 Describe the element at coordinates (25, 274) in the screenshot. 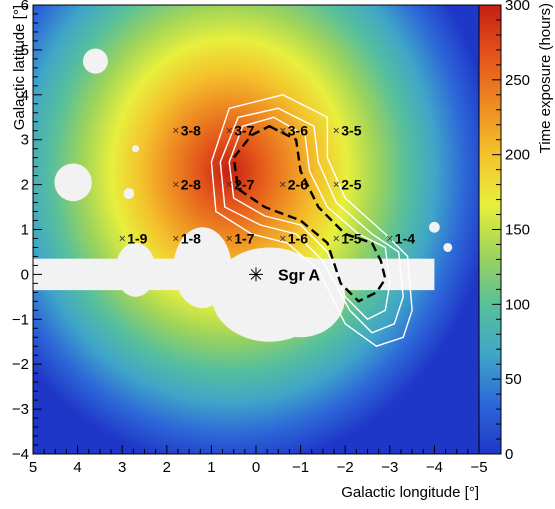

I see `y-tick-label: 0` at that location.